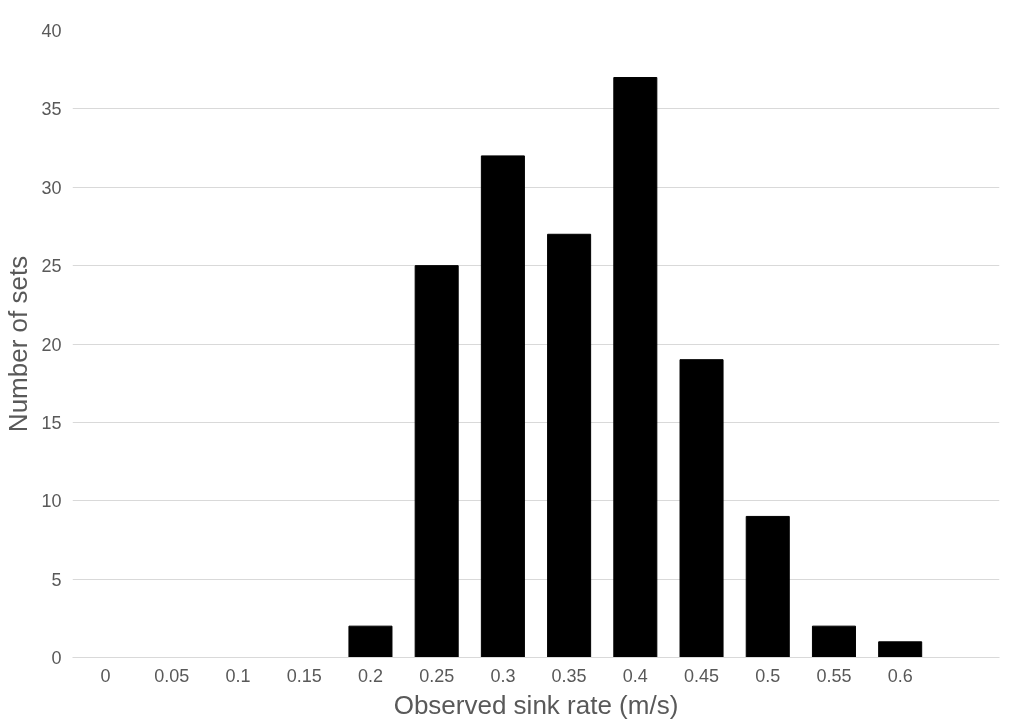 The width and height of the screenshot is (1019, 722). What do you see at coordinates (51, 187) in the screenshot?
I see `y-tick-label: 30` at bounding box center [51, 187].